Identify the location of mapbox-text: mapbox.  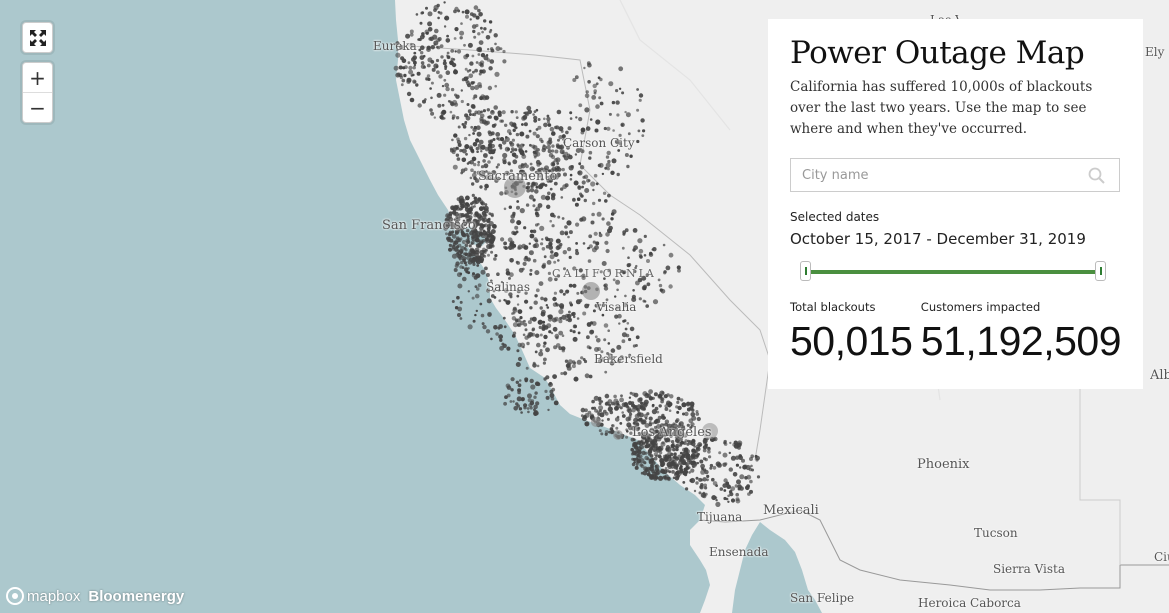
(54, 596).